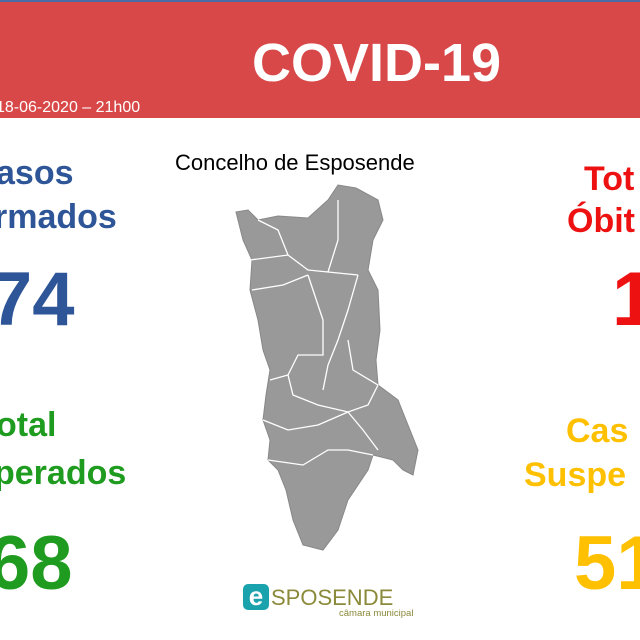 The width and height of the screenshot is (640, 640). What do you see at coordinates (575, 475) in the screenshot?
I see `suspected-label-2: Suspe` at bounding box center [575, 475].